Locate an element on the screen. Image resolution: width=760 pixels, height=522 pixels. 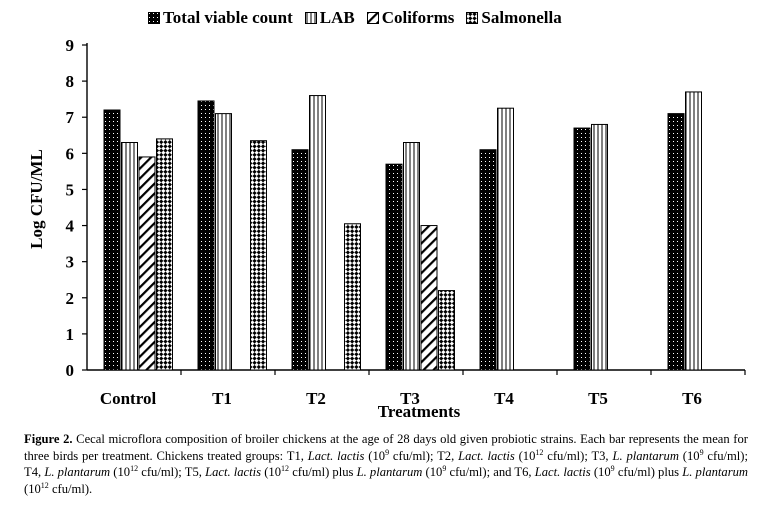
caption-species-5: Lact. lactis is located at coordinates (486, 455).